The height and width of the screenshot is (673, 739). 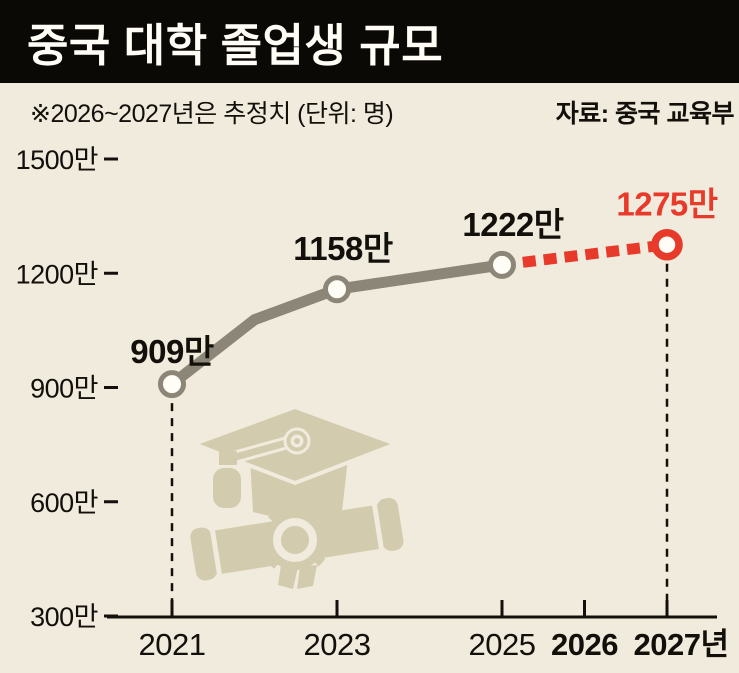 What do you see at coordinates (584, 255) in the screenshot?
I see `series-line-dashed` at bounding box center [584, 255].